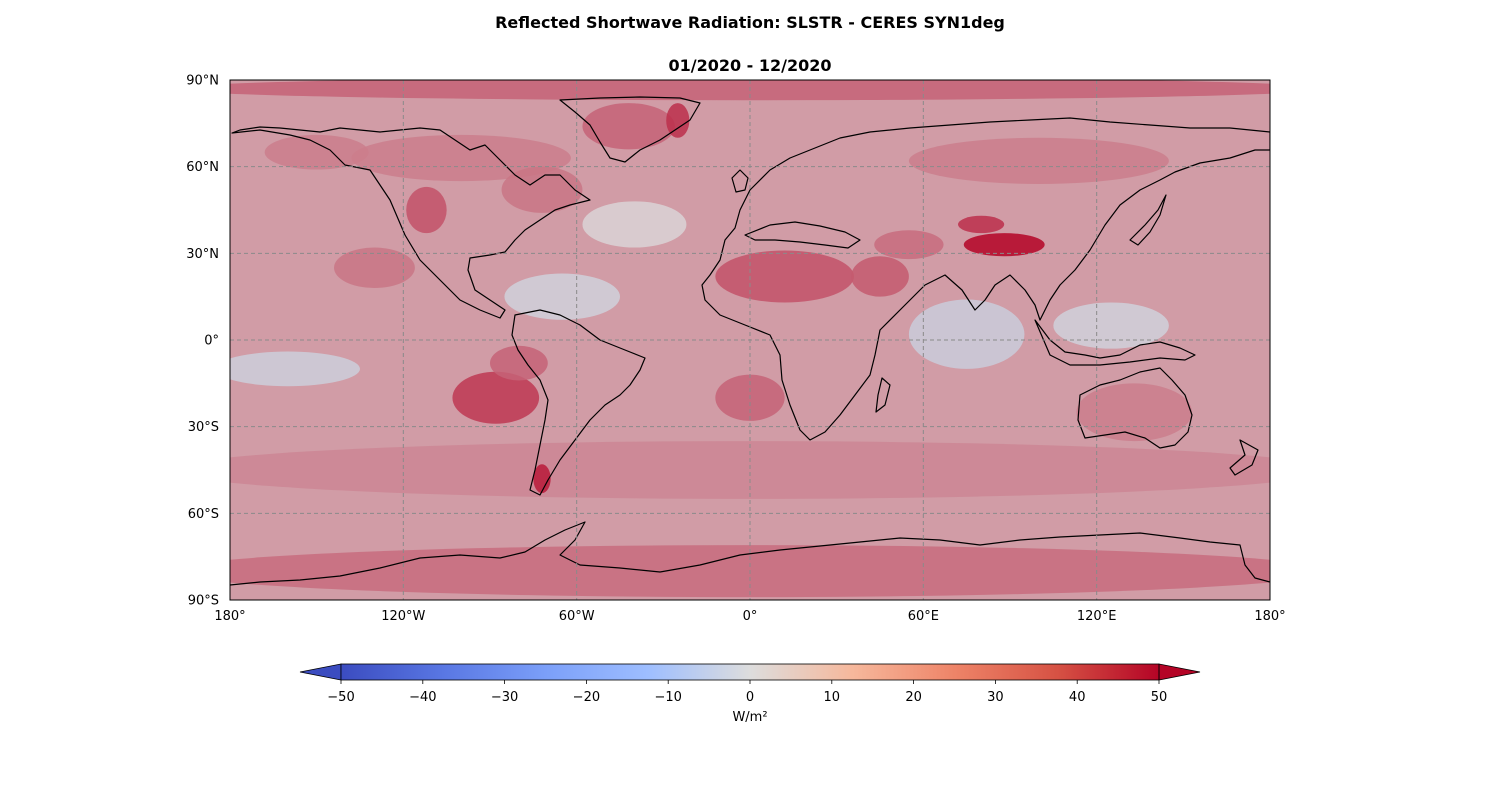  I want to click on lon-tick-label-180w: 180°, so click(229, 616).